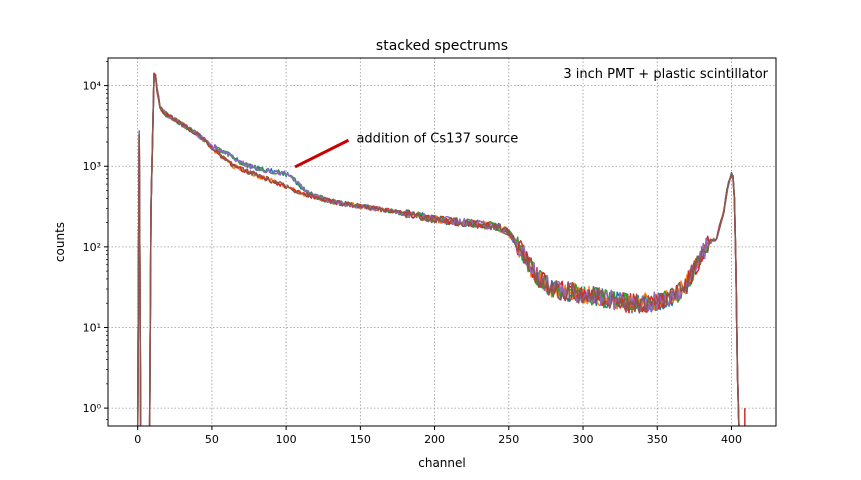 The width and height of the screenshot is (861, 480). I want to click on x-tick-label: 250, so click(508, 439).